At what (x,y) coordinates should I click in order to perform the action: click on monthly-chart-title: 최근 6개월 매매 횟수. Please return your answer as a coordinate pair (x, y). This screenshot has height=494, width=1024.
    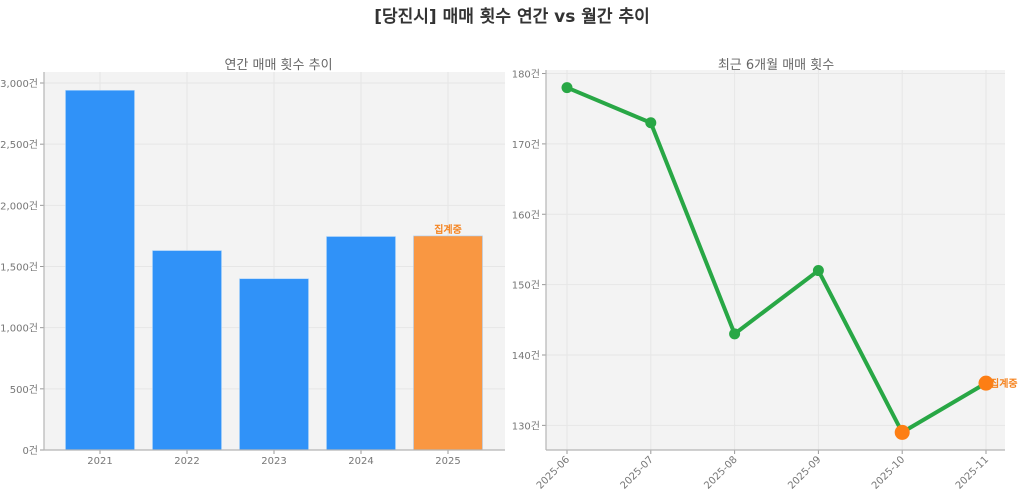
    Looking at the image, I should click on (776, 65).